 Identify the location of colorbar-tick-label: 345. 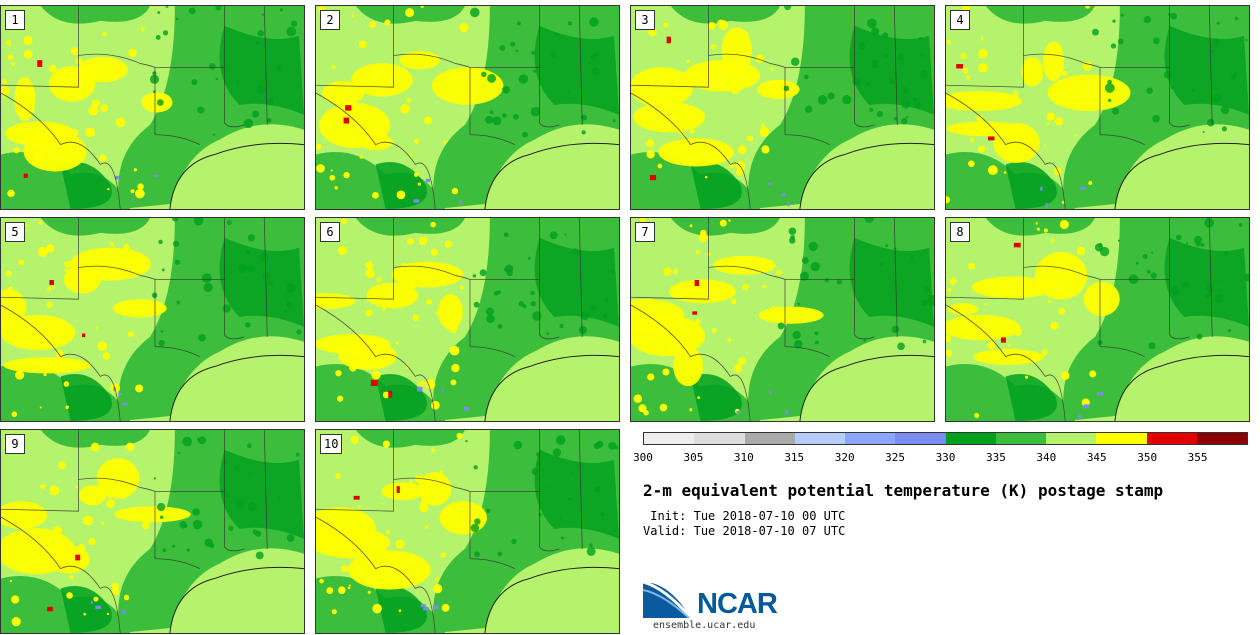
(1096, 457).